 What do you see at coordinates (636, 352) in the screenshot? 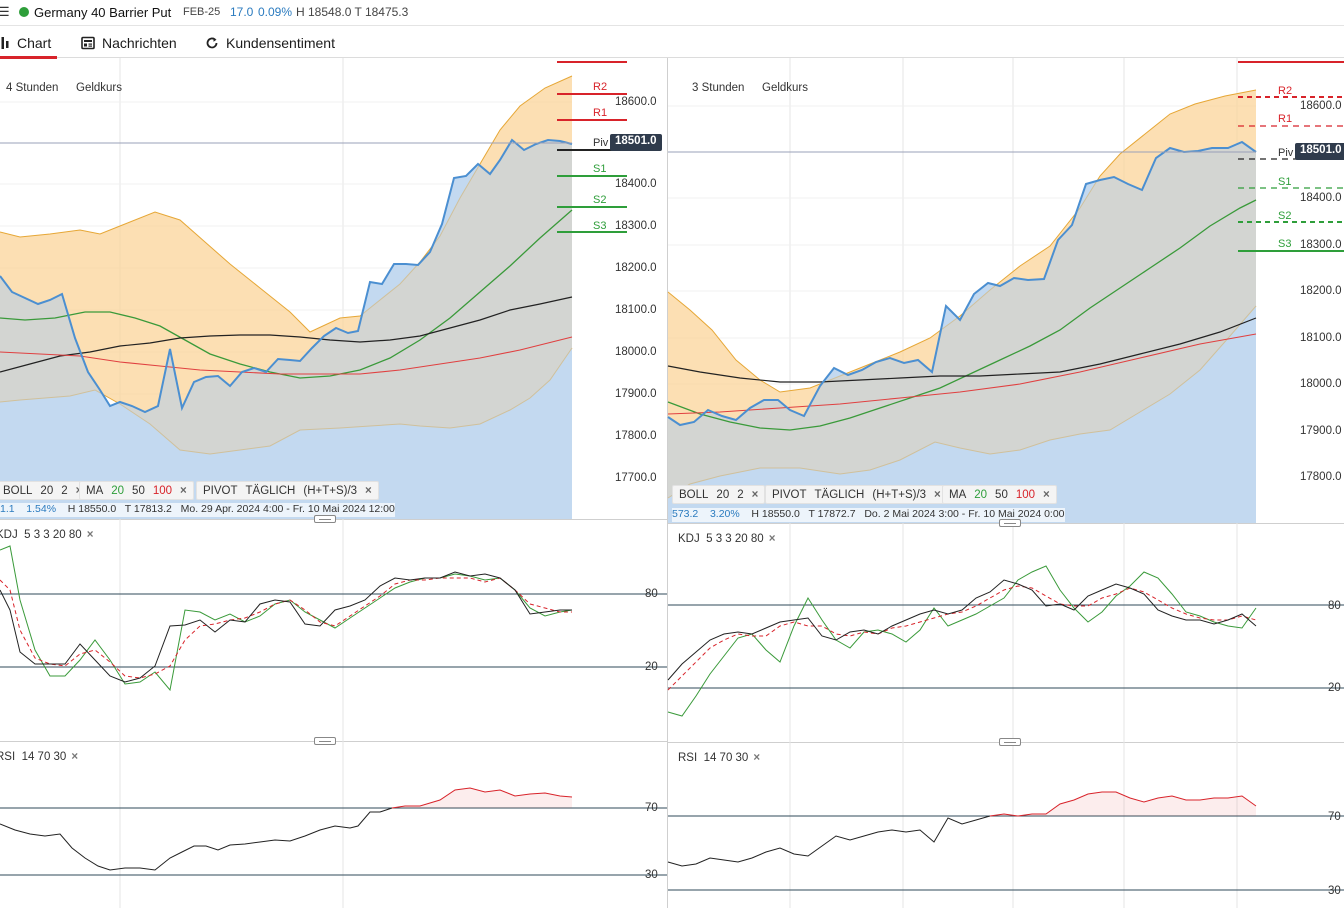
I see `left-y-label: 18000.0` at bounding box center [636, 352].